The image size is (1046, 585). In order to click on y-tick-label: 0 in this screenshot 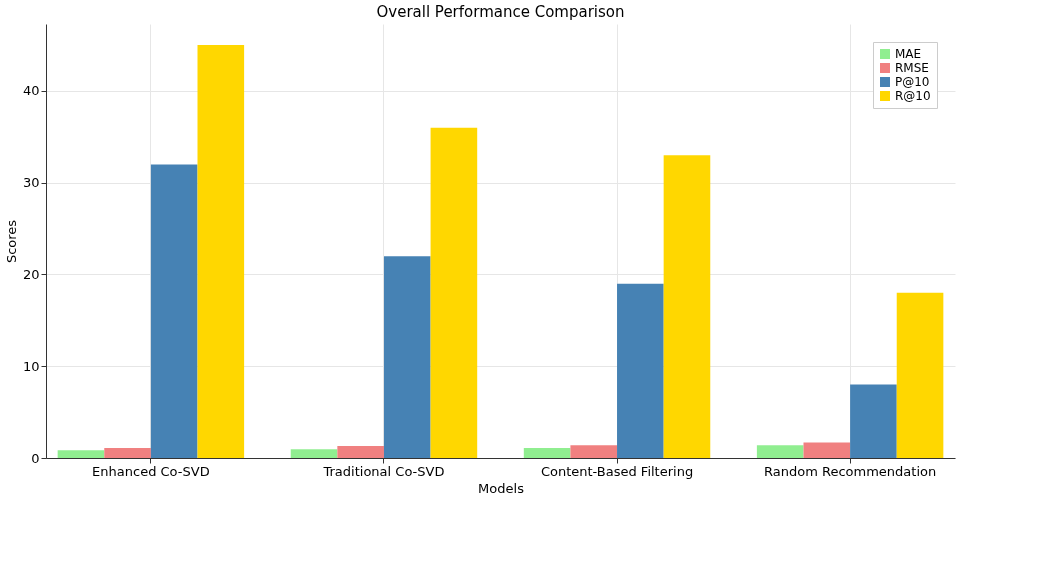, I will do `click(35, 458)`.